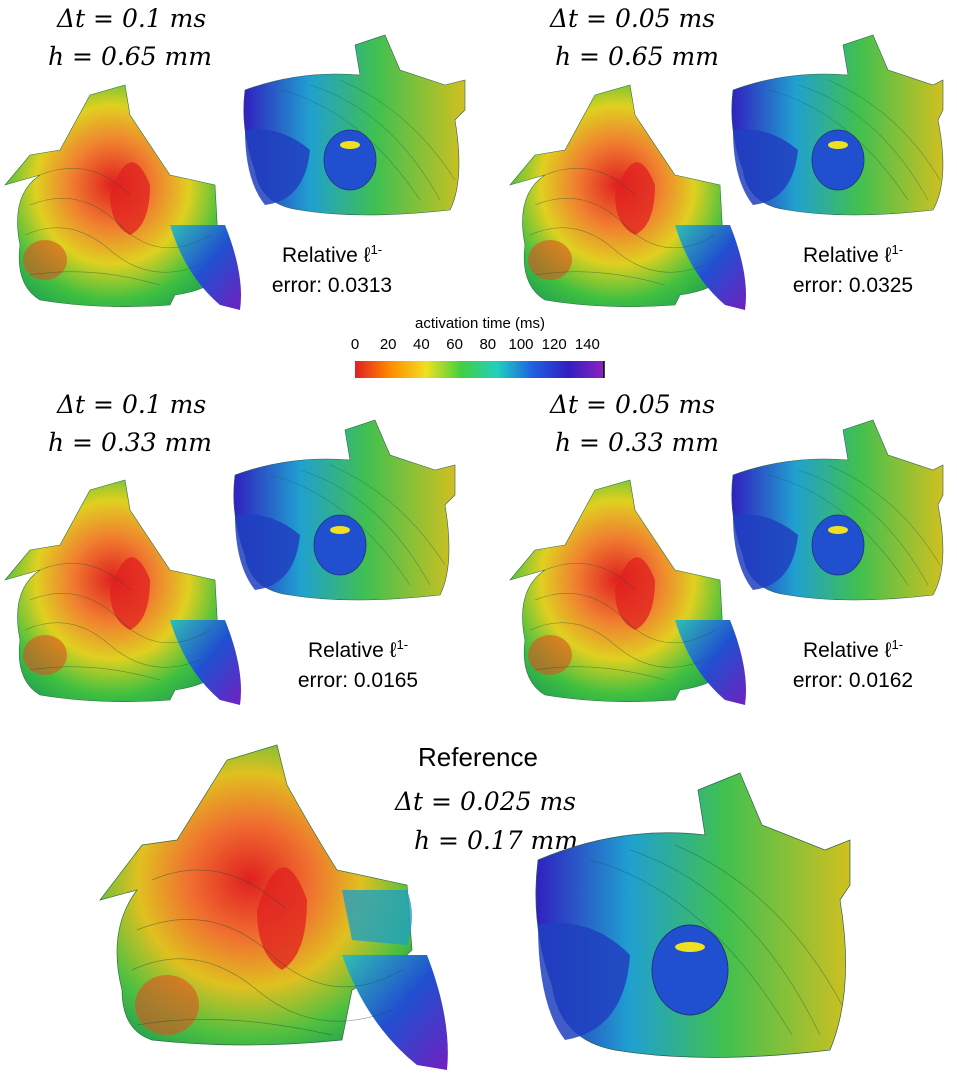 This screenshot has width=957, height=1082. Describe the element at coordinates (454, 344) in the screenshot. I see `colorbar-tick-label: 60` at that location.